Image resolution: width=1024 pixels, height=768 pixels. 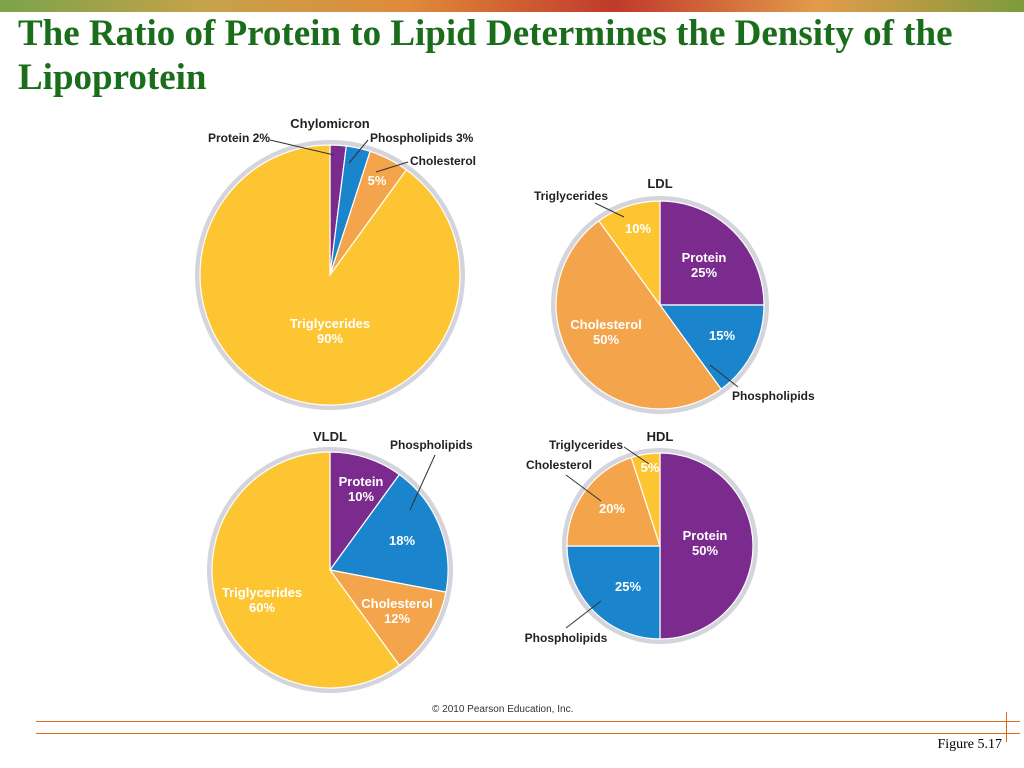 What do you see at coordinates (704, 265) in the screenshot?
I see `ldl-protein-value-label: Protein 25%` at bounding box center [704, 265].